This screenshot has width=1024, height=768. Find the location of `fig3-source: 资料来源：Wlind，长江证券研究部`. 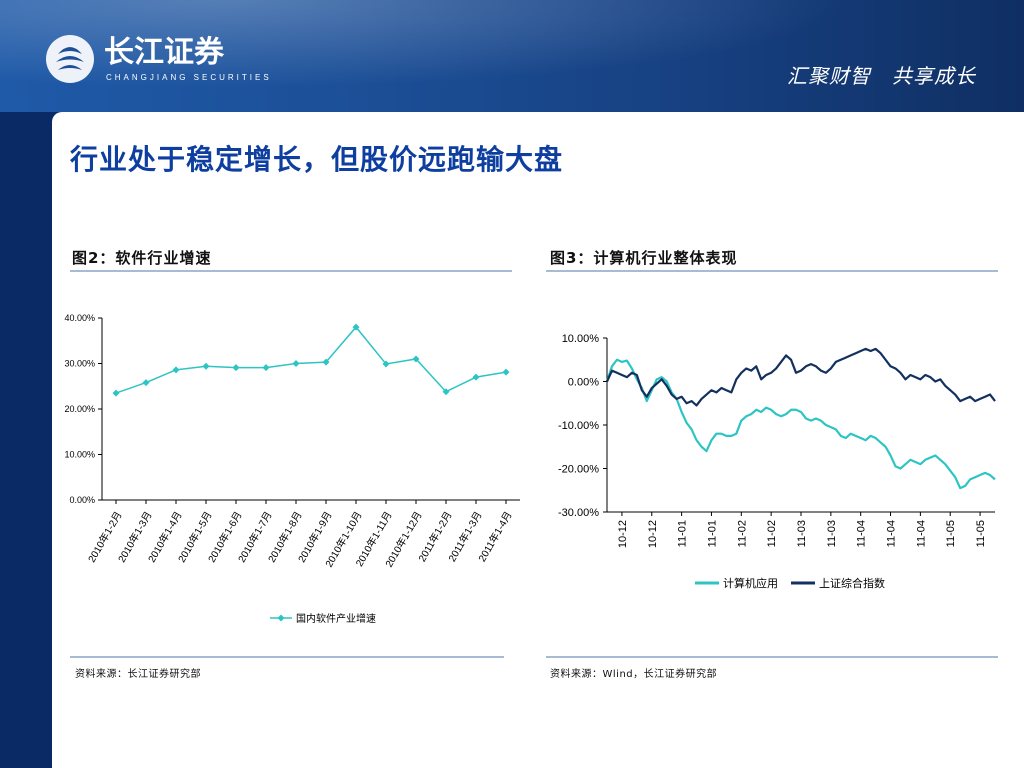

fig3-source: 资料来源：Wlind，长江证券研究部 is located at coordinates (634, 674).